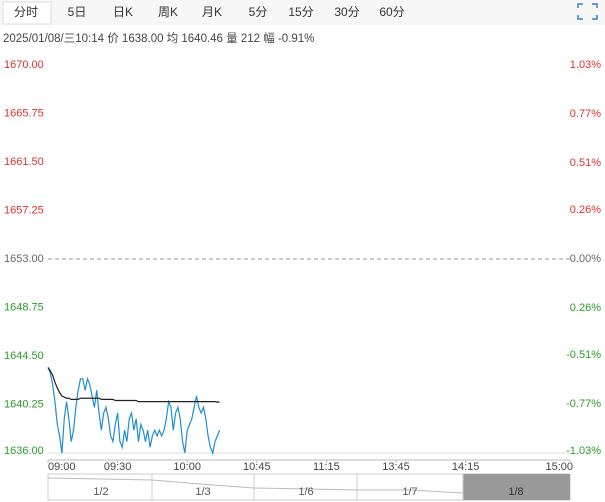 The height and width of the screenshot is (502, 605). Describe the element at coordinates (24, 259) in the screenshot. I see `y-tick-label: 1653.00` at that location.